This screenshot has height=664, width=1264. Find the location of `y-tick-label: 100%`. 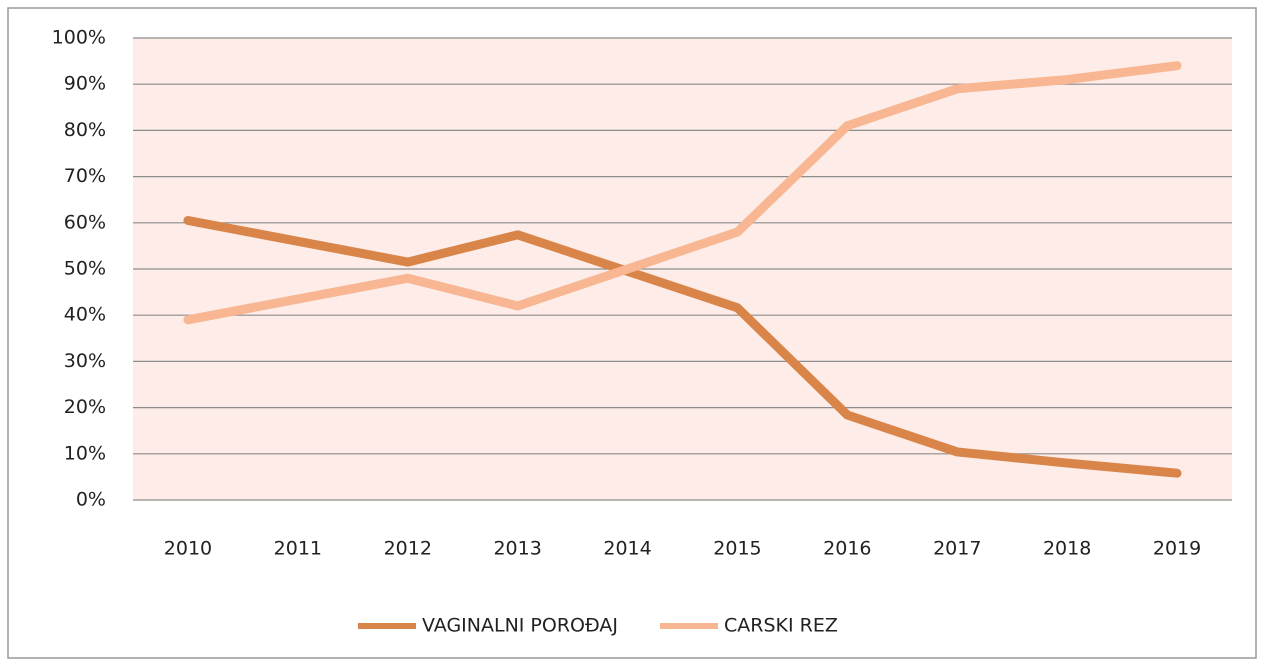

y-tick-label: 100% is located at coordinates (79, 38).